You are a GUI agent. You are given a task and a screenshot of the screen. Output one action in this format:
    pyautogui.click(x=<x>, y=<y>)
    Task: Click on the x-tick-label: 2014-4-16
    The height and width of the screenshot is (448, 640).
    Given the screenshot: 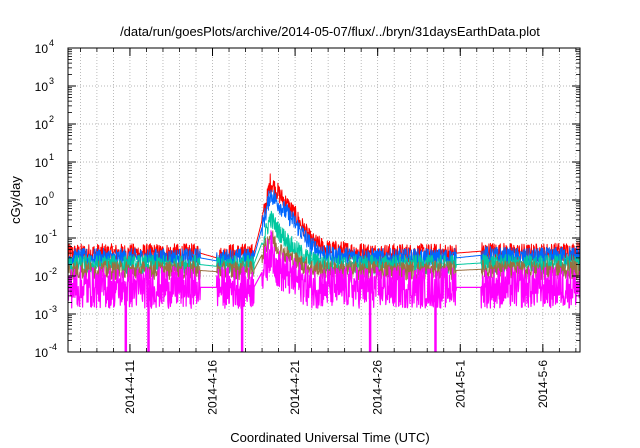 What is the action you would take?
    pyautogui.click(x=213, y=387)
    